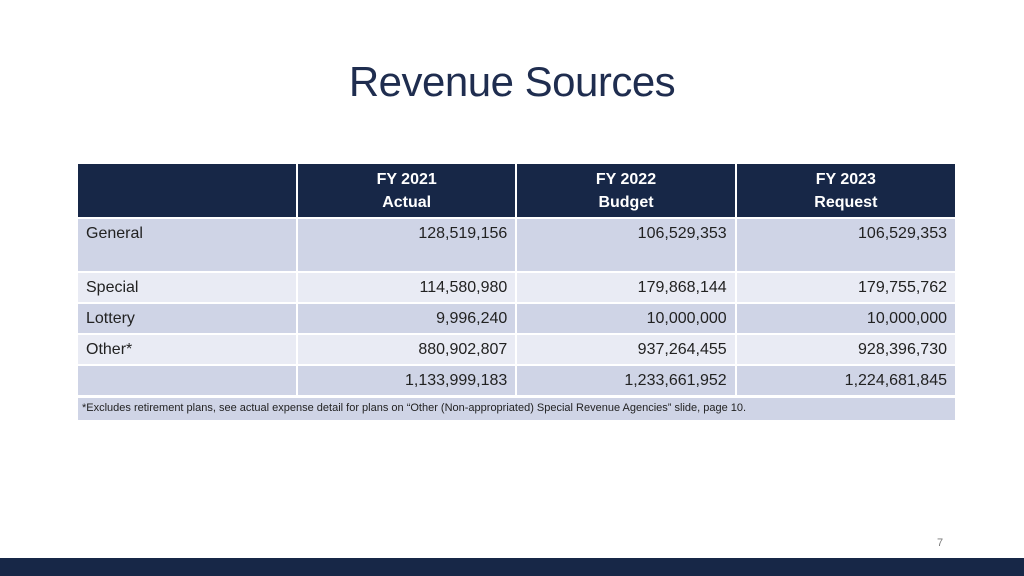  I want to click on table-row-lottery: Lottery 9,996,240 10,000,000 10,000,000, so click(516, 319).